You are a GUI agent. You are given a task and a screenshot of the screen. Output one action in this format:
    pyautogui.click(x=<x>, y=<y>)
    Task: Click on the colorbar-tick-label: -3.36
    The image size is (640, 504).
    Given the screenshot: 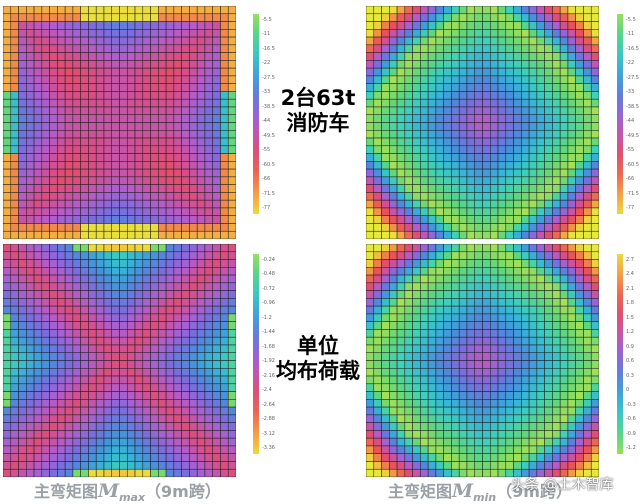 What is the action you would take?
    pyautogui.click(x=268, y=448)
    